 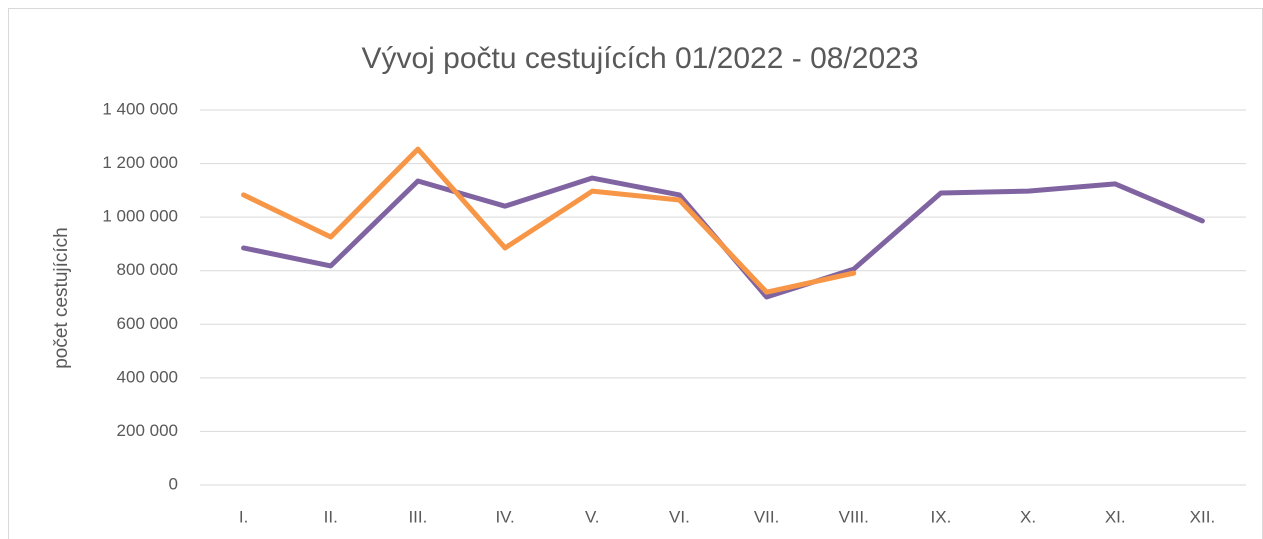 I want to click on y-tick-label: 0, so click(x=173, y=483).